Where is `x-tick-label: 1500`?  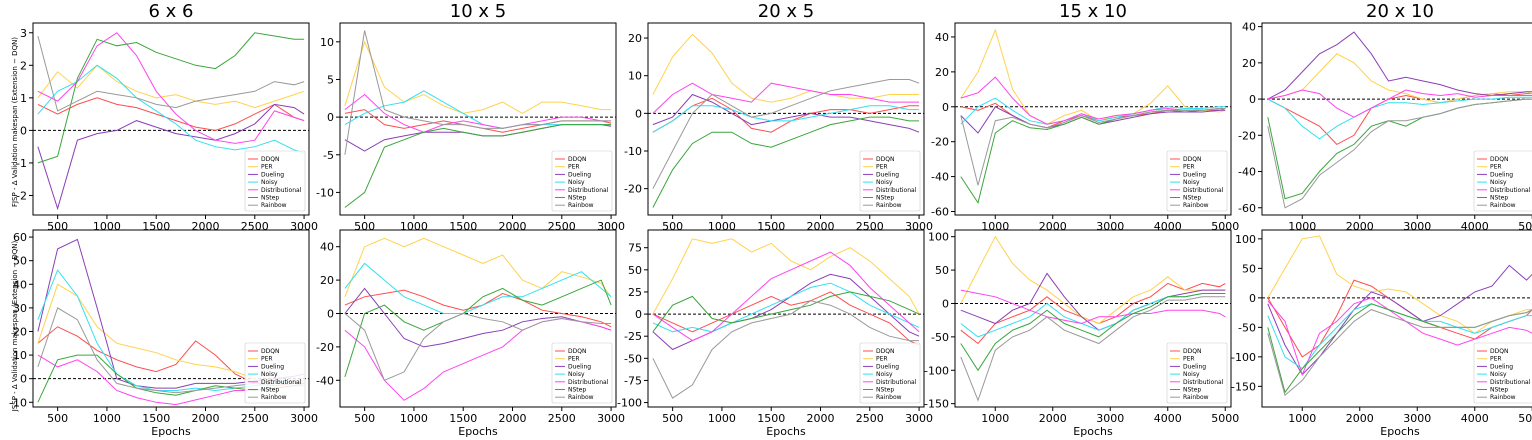
x-tick-label: 1500 is located at coordinates (463, 226).